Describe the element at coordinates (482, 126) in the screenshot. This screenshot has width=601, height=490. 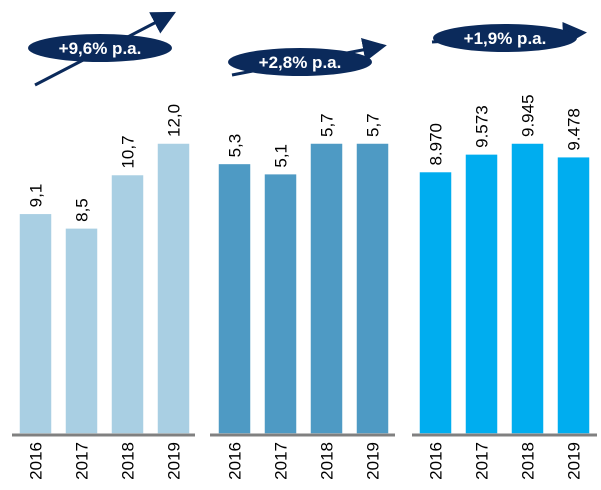
I see `value-label: 9.573` at that location.